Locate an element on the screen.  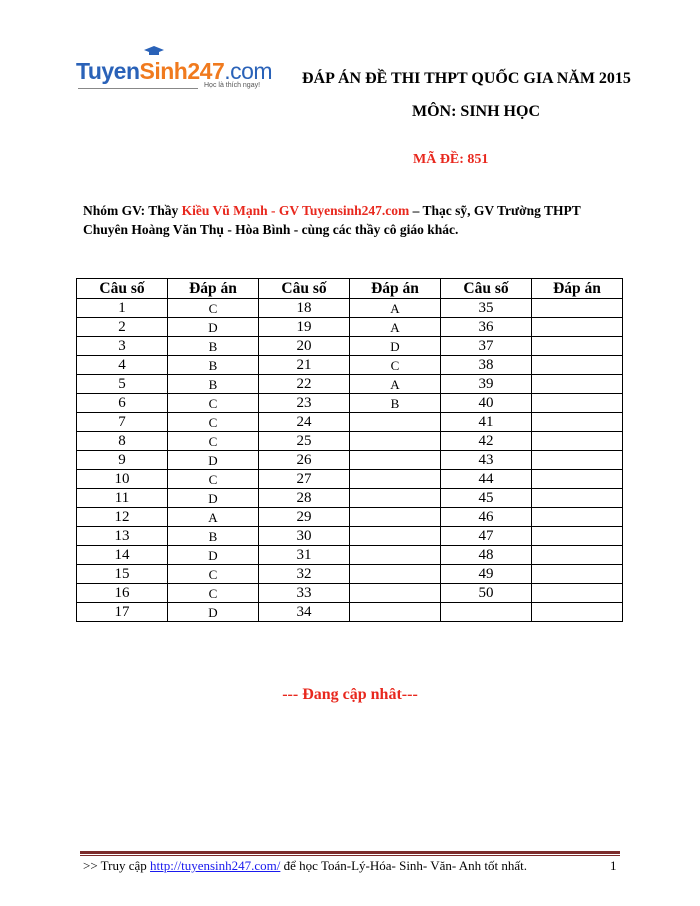
intro-highlight: Kiều Vũ Mạnh - GV Tuyensinh247.com is located at coordinates (295, 210).